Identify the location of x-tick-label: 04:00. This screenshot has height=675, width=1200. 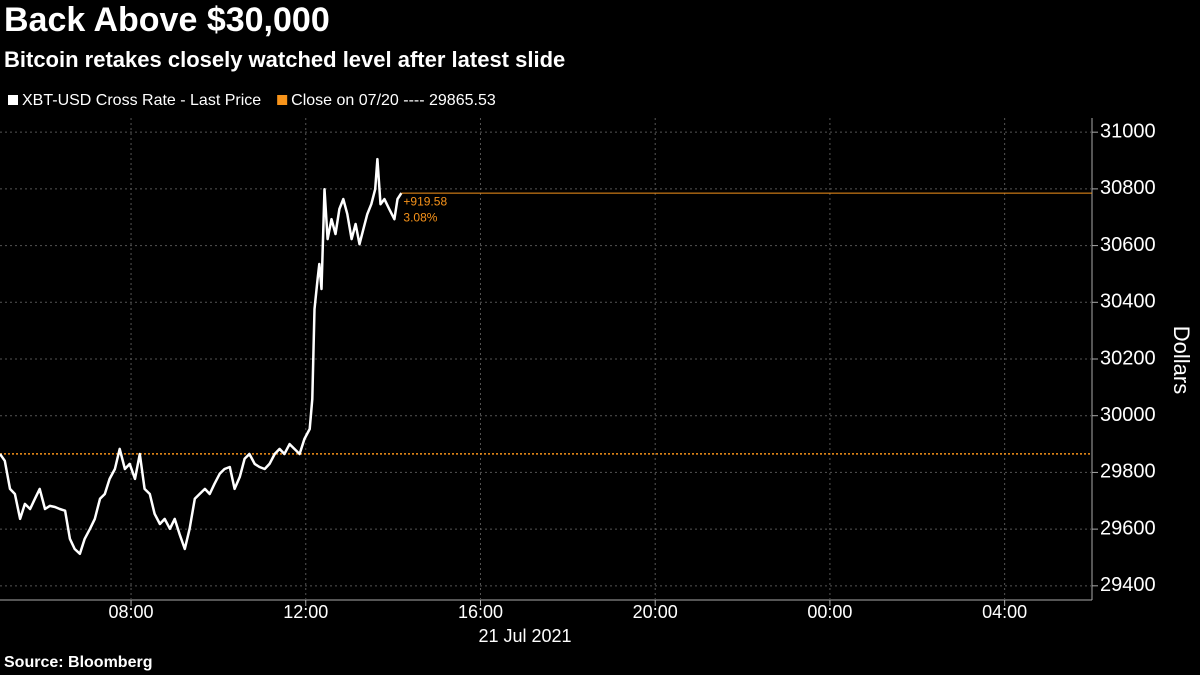
(1004, 612).